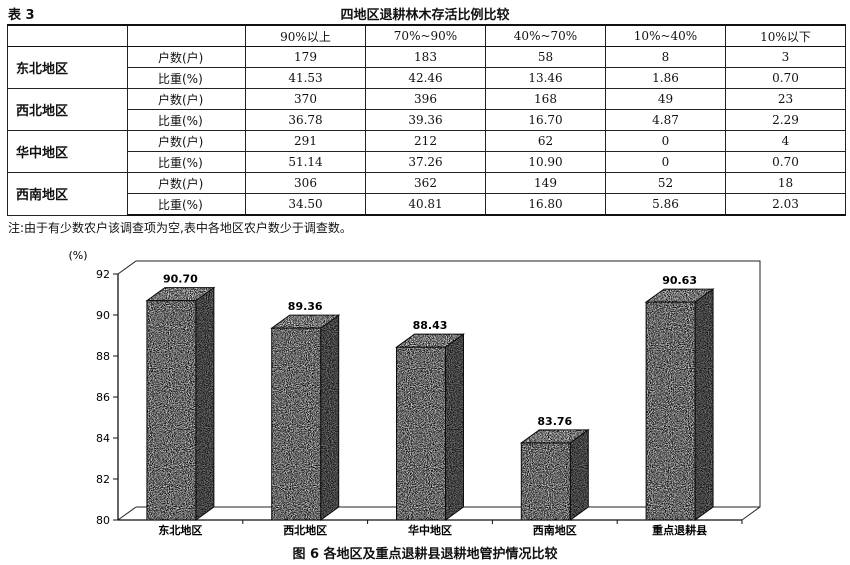 The width and height of the screenshot is (850, 565). Describe the element at coordinates (305, 162) in the screenshot. I see `share-percent-cell: 51.14` at that location.